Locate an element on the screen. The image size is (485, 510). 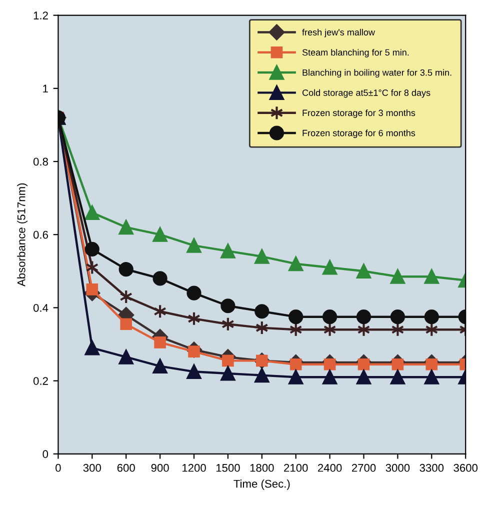
x-tick-label: 300 is located at coordinates (92, 468).